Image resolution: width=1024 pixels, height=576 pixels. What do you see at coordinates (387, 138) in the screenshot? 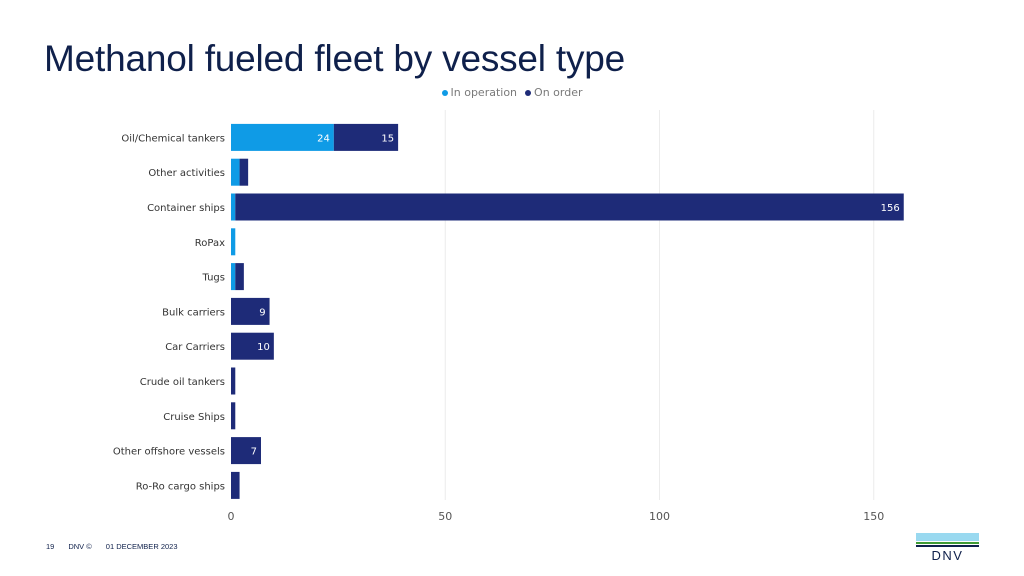
I see `data-label: 15` at bounding box center [387, 138].